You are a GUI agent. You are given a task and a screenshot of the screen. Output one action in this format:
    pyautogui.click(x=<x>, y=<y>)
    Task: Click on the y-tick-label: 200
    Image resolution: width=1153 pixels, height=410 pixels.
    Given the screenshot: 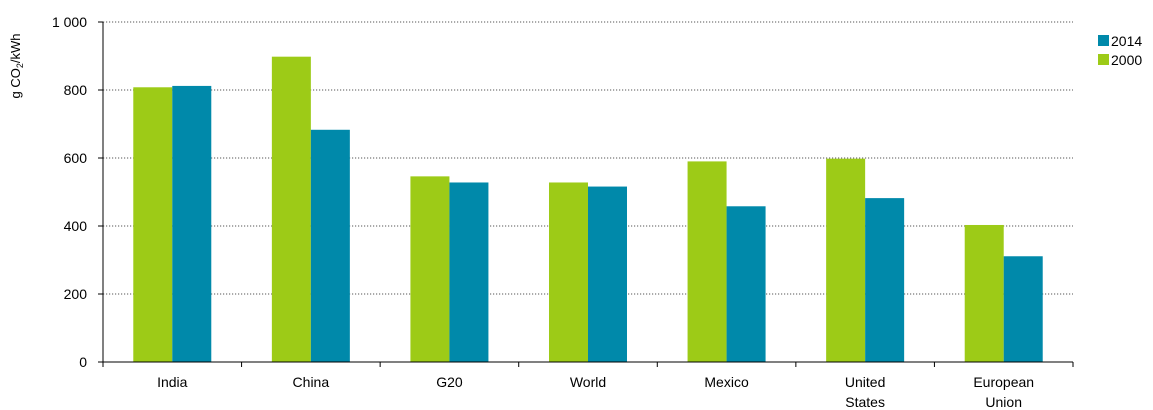 What is the action you would take?
    pyautogui.click(x=76, y=294)
    